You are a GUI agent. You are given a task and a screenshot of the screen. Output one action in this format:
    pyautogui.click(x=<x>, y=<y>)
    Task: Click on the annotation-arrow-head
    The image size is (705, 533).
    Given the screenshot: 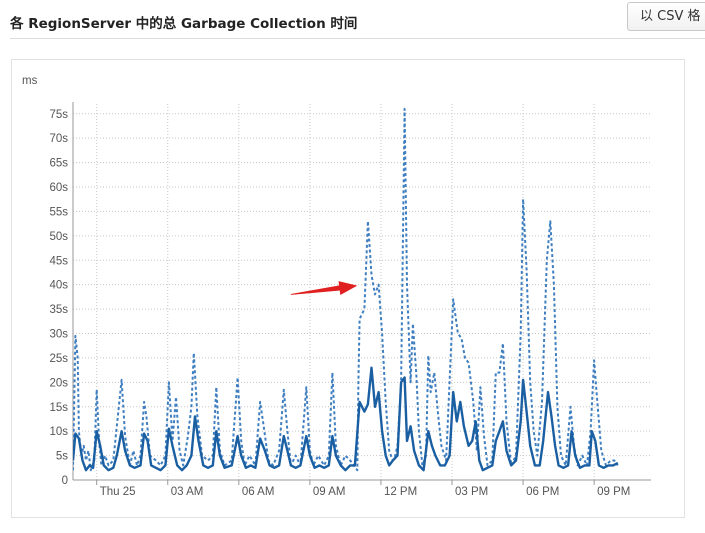 What is the action you would take?
    pyautogui.click(x=348, y=288)
    